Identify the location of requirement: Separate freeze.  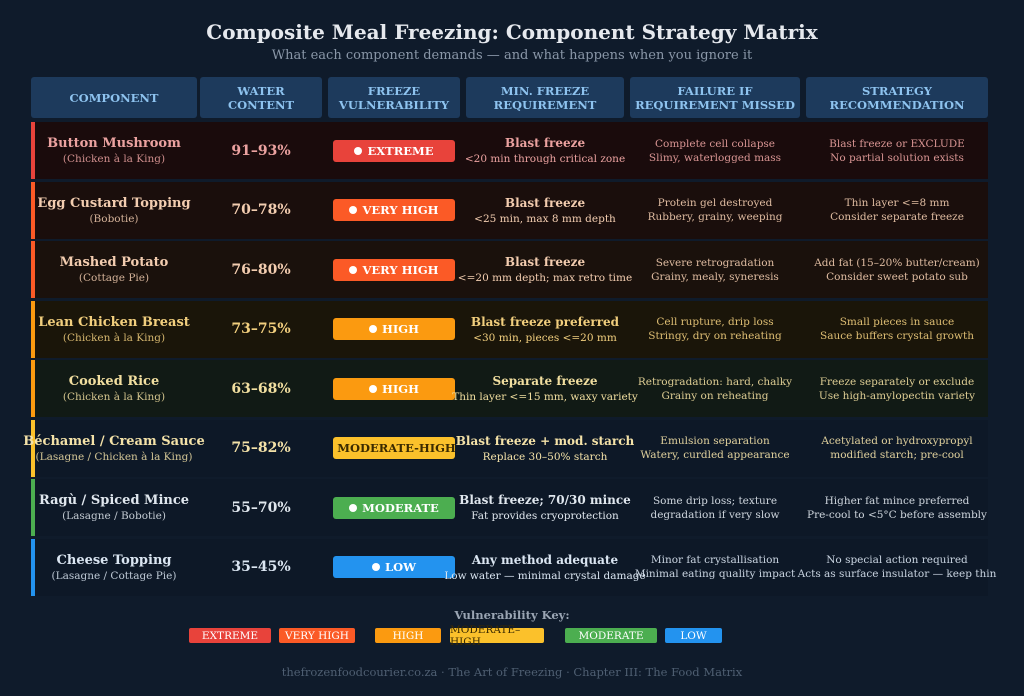
(545, 381).